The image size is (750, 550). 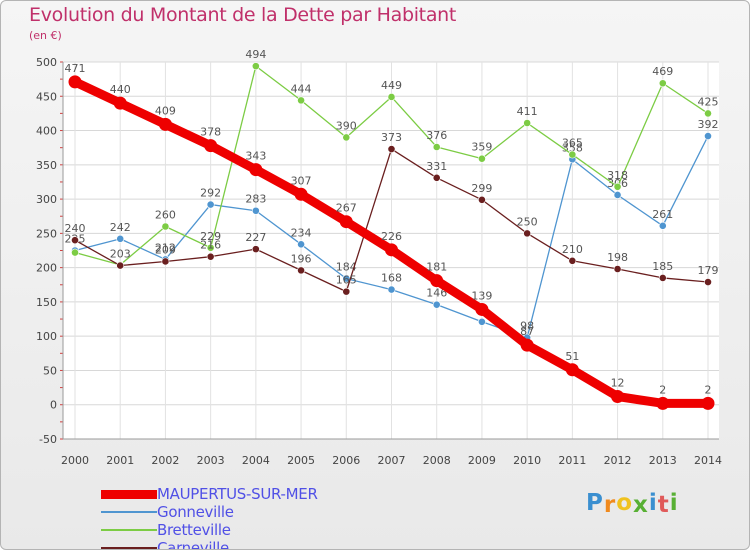 I want to click on y-tick-label: 250, so click(x=46, y=233).